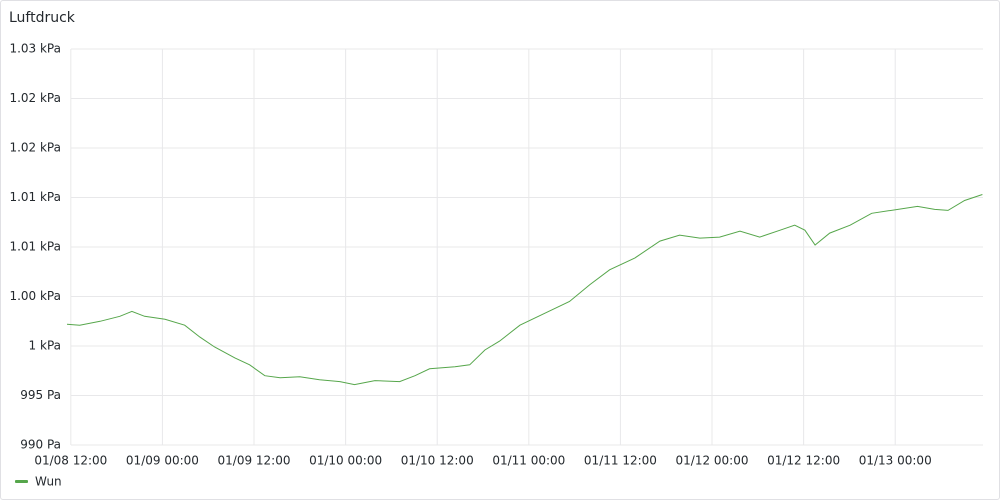 This screenshot has width=1000, height=500. Describe the element at coordinates (528, 461) in the screenshot. I see `x-tick-label: 01/11 00:00` at that location.